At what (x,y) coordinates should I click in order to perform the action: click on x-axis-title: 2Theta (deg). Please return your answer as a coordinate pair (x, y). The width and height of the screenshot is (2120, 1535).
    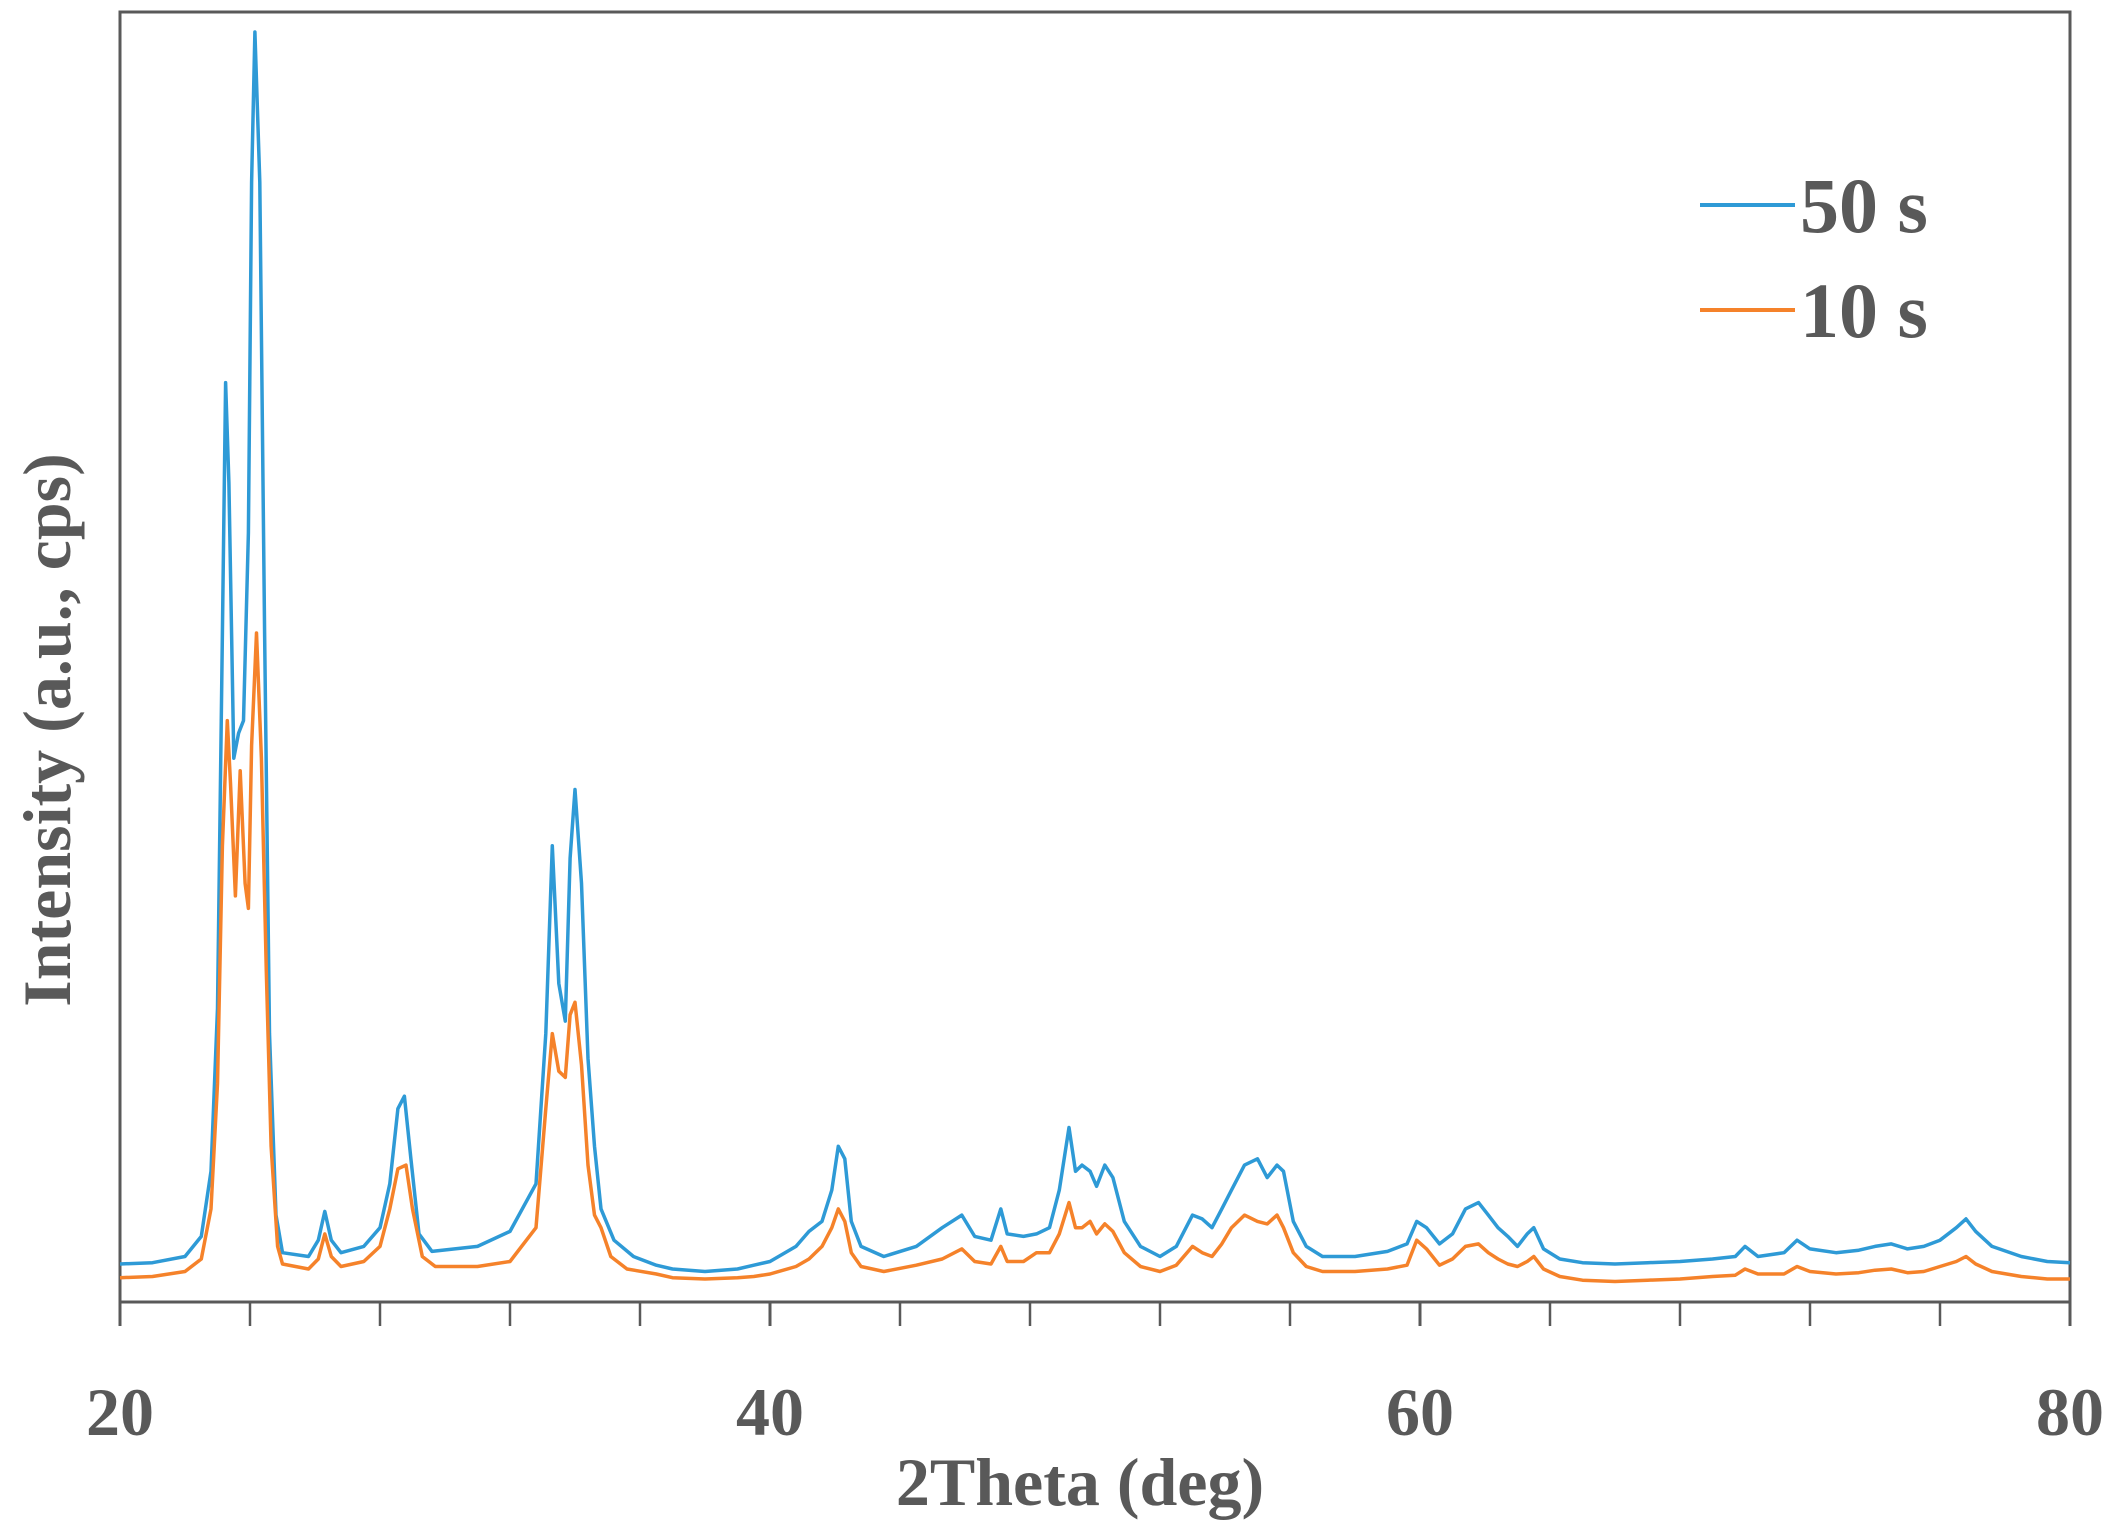
    Looking at the image, I should click on (1080, 1482).